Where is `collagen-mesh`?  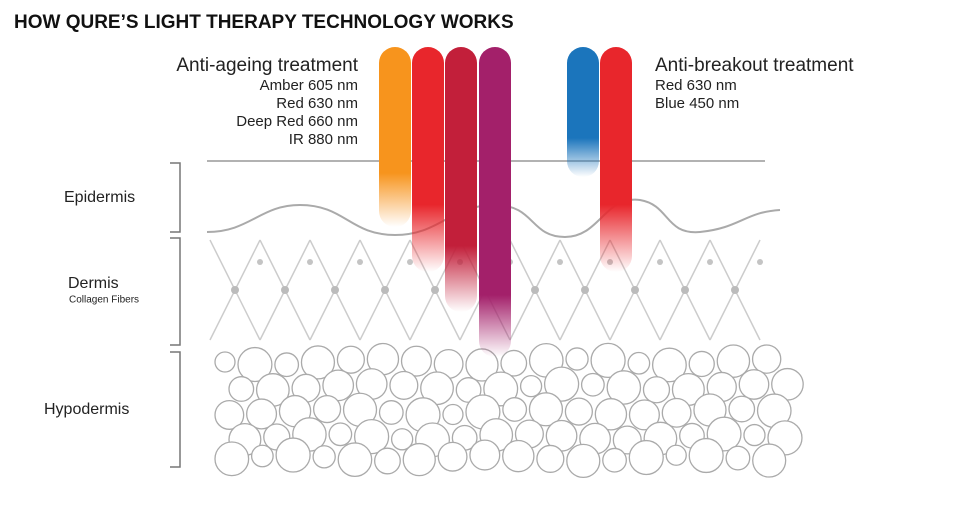 collagen-mesh is located at coordinates (486, 290).